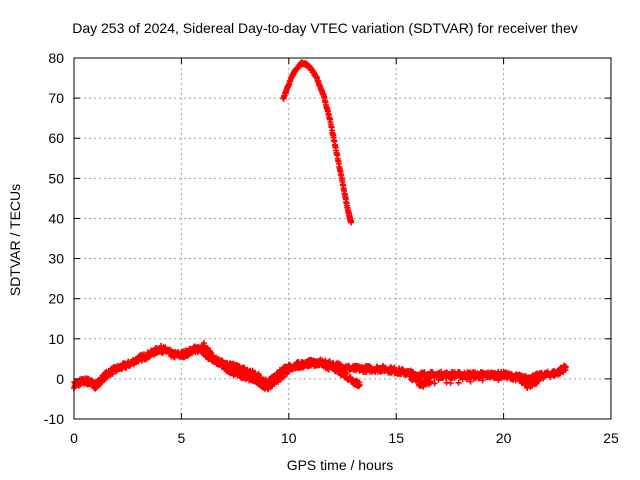  What do you see at coordinates (340, 465) in the screenshot?
I see `x-axis-label: GPS time / hours` at bounding box center [340, 465].